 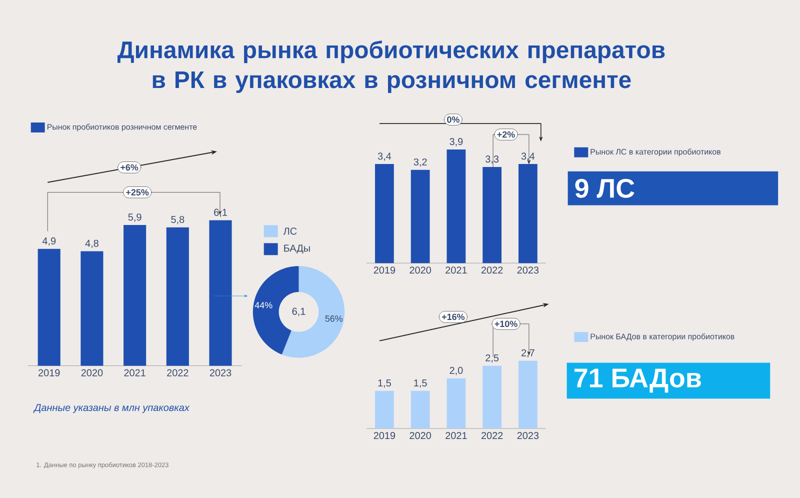 What do you see at coordinates (177, 220) in the screenshot?
I see `data-label: 5,8` at bounding box center [177, 220].